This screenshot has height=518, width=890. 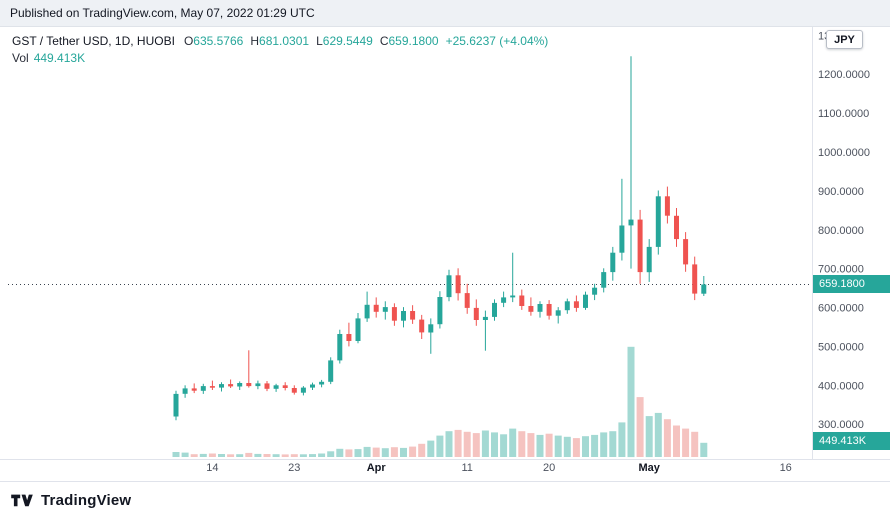 I want to click on ohlc-open: O635.5766, so click(x=213, y=40).